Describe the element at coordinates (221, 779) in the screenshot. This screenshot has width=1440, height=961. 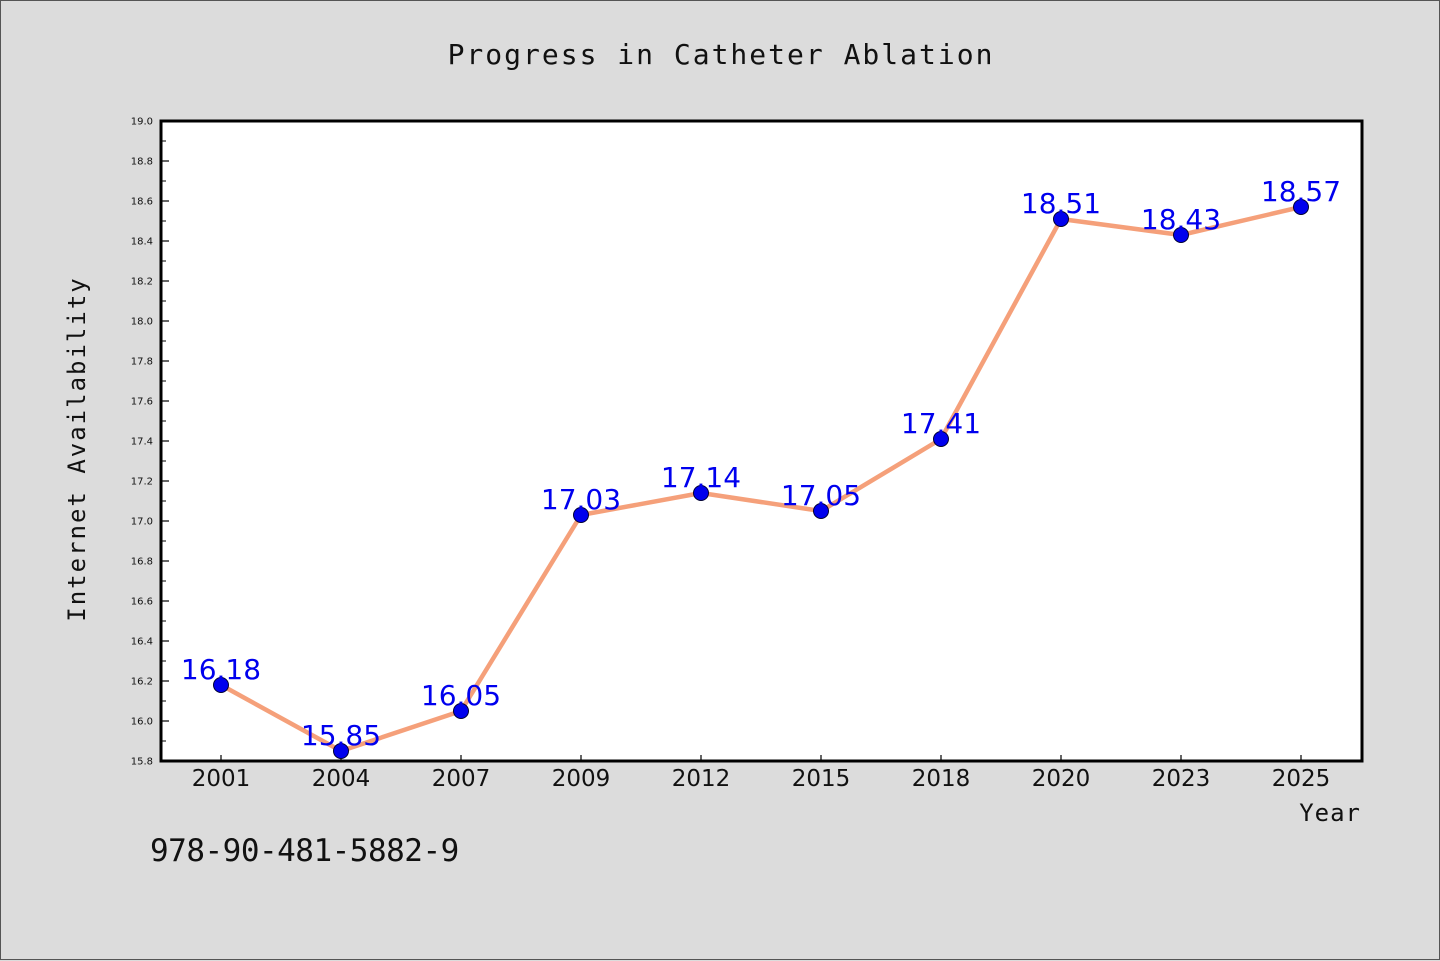
I see `x-tick-label: 2001` at that location.